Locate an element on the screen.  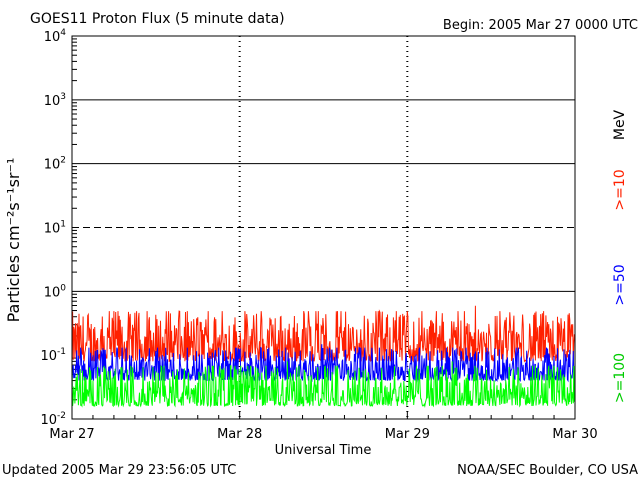
x-axis-label: Universal Time is located at coordinates (323, 450).